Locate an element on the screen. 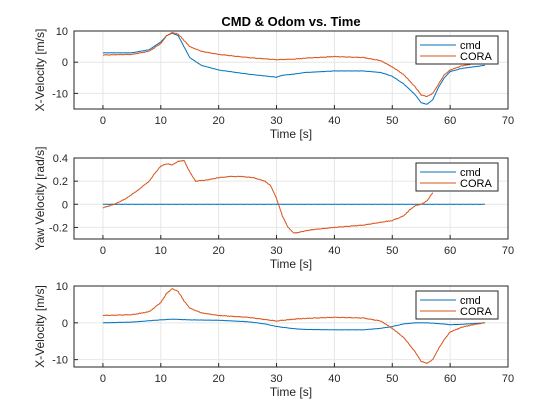  axes-box is located at coordinates (291, 70).